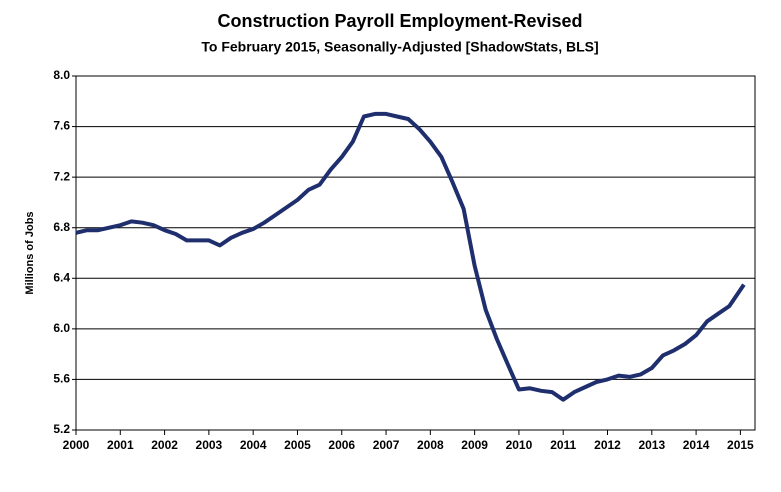 Image resolution: width=781 pixels, height=492 pixels. What do you see at coordinates (519, 445) in the screenshot?
I see `x-tick-label: 2010` at bounding box center [519, 445].